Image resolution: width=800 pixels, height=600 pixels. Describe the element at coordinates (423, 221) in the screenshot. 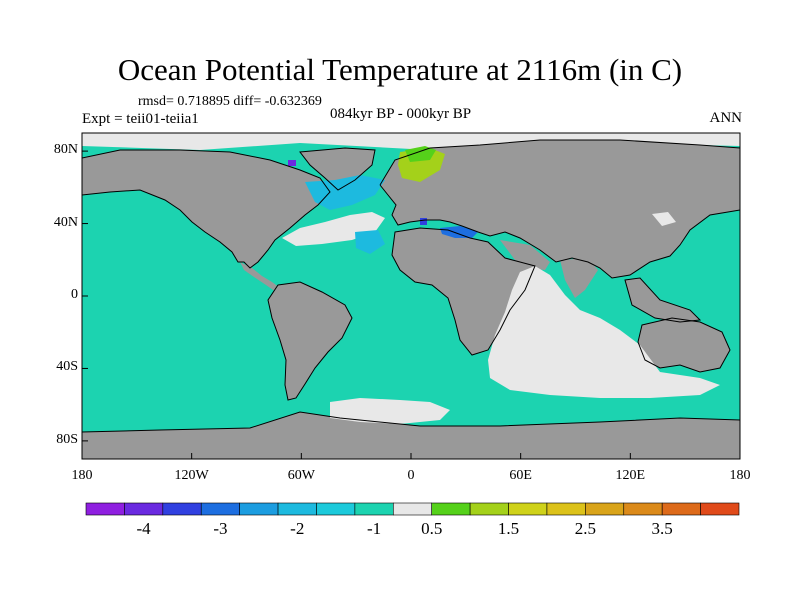

I see `western-med-negative` at that location.